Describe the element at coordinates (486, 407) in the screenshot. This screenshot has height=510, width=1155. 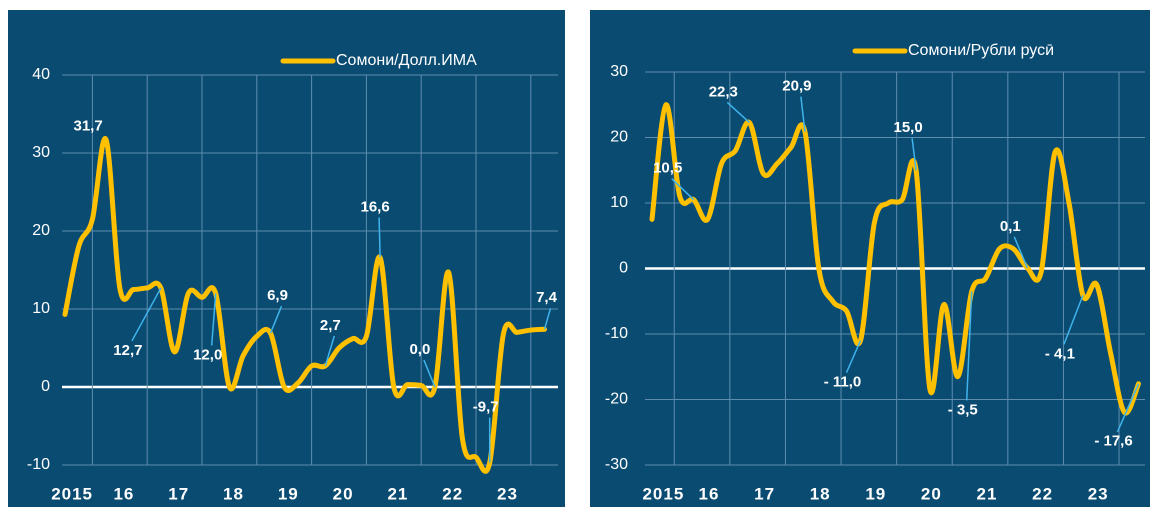
I see `data-label: -9,7` at that location.